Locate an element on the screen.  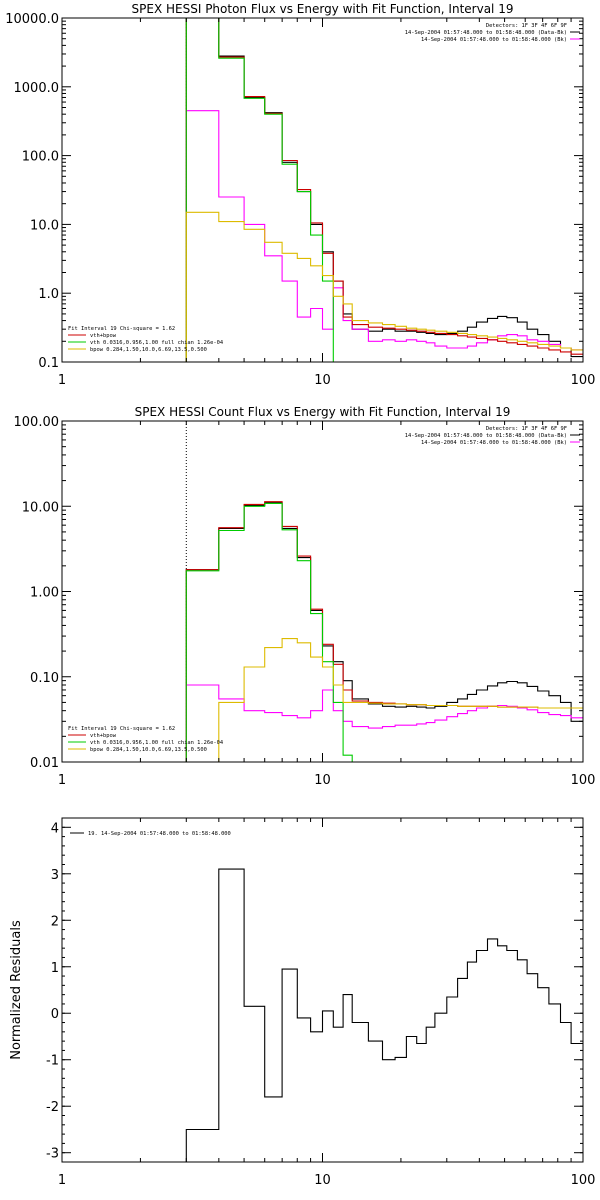
y-tick-label: 1.0 is located at coordinates (48, 294).